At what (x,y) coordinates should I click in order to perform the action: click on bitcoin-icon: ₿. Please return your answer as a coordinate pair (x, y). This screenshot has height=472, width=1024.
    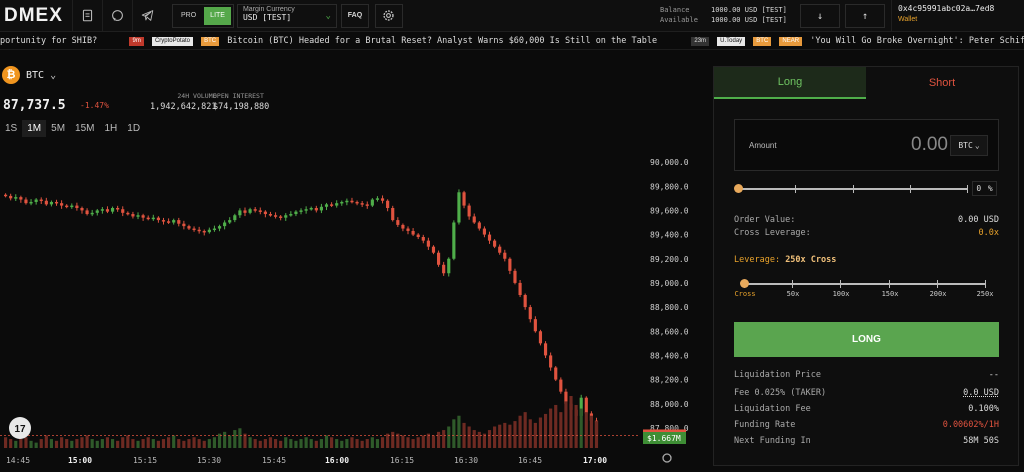
    Looking at the image, I should click on (11, 75).